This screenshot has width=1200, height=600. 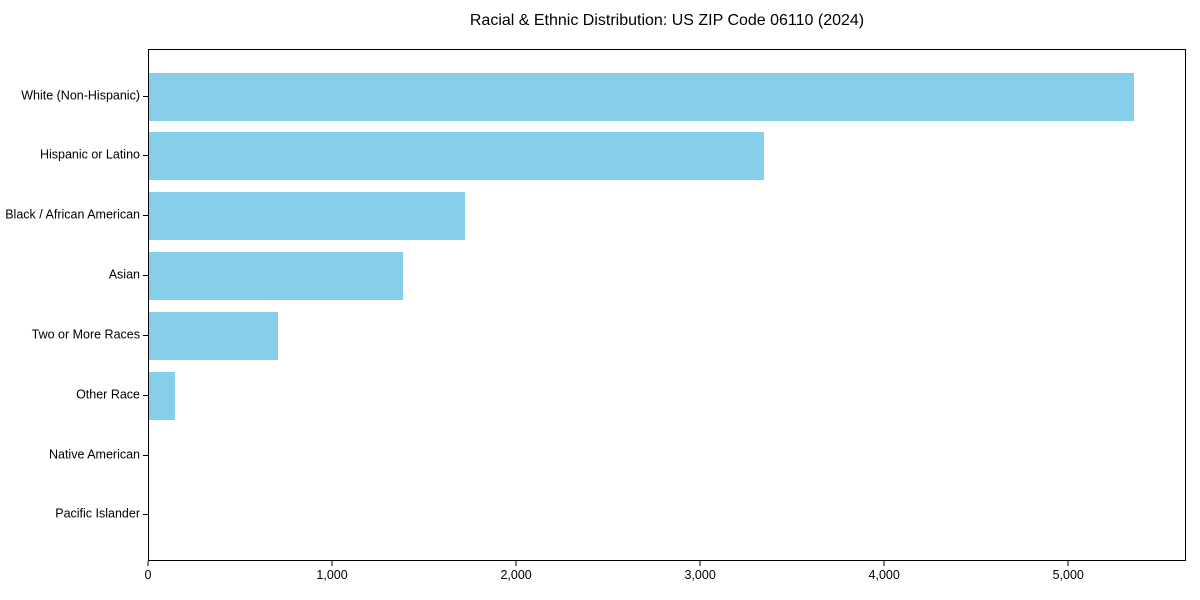 I want to click on y-axis-ticks, so click(x=145, y=305).